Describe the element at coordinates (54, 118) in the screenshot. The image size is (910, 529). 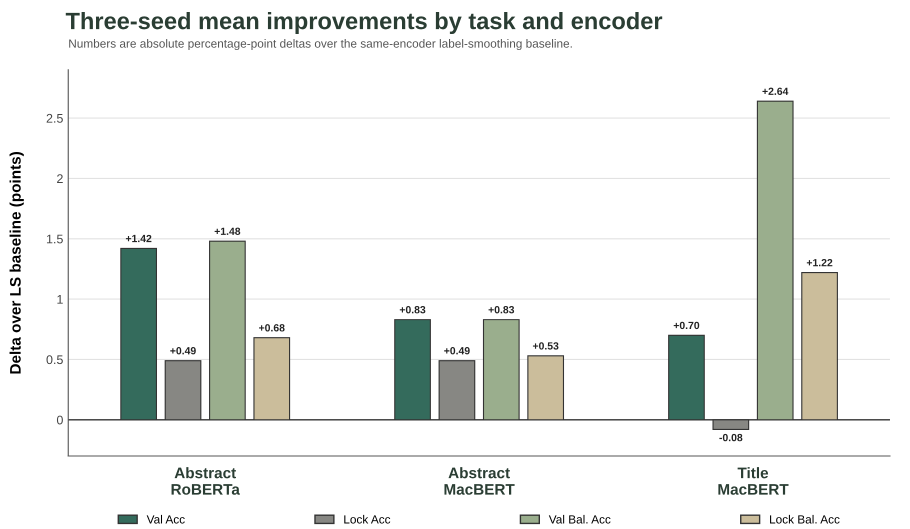
I see `y-tick-label: 2.5` at that location.